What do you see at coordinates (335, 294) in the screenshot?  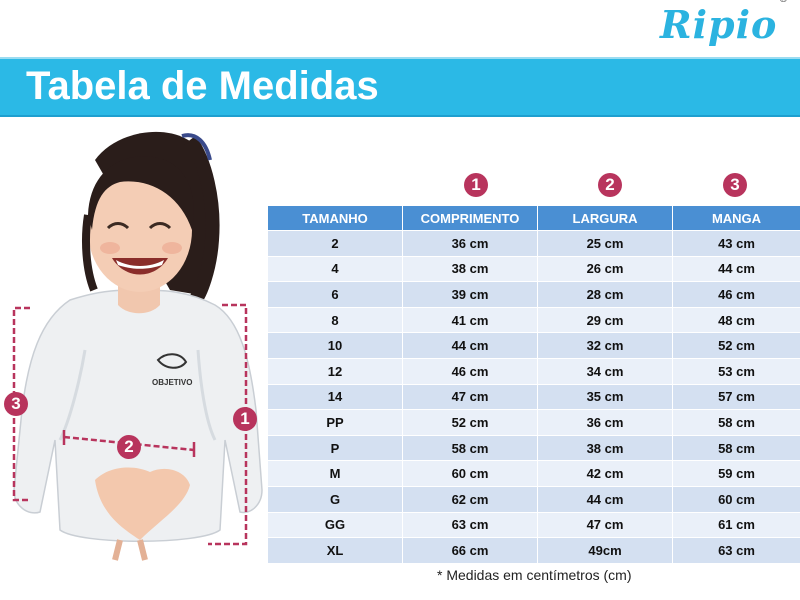 I see `cell-size: 6` at bounding box center [335, 294].